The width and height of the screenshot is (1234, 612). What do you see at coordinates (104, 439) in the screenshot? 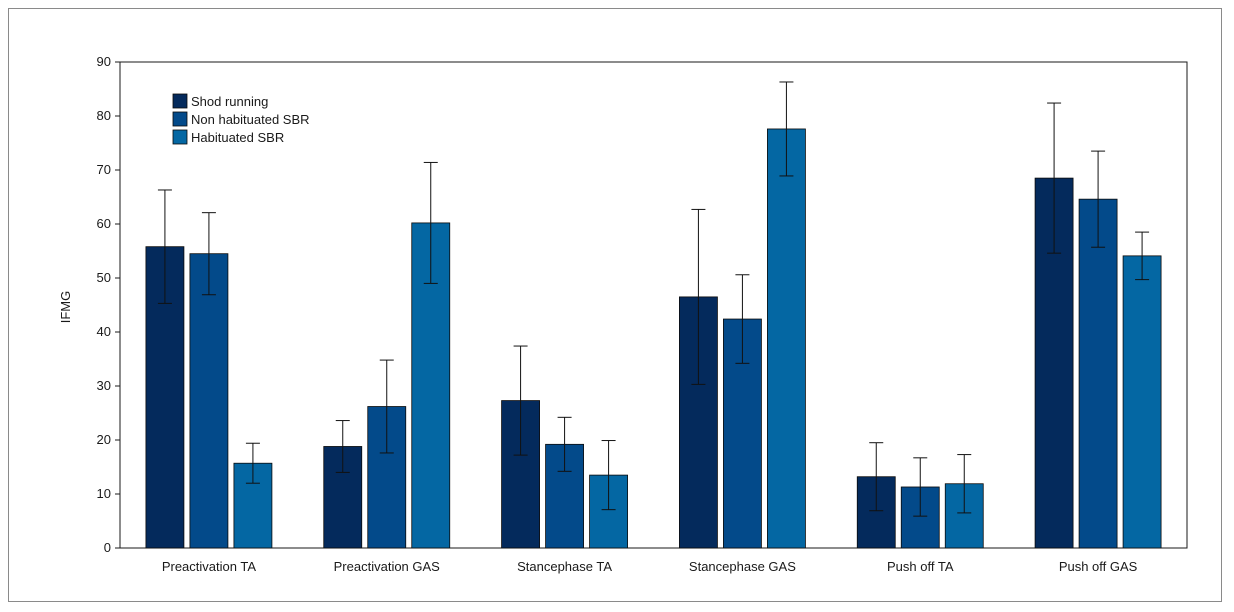
I see `y-tick-label: 20` at bounding box center [104, 439].